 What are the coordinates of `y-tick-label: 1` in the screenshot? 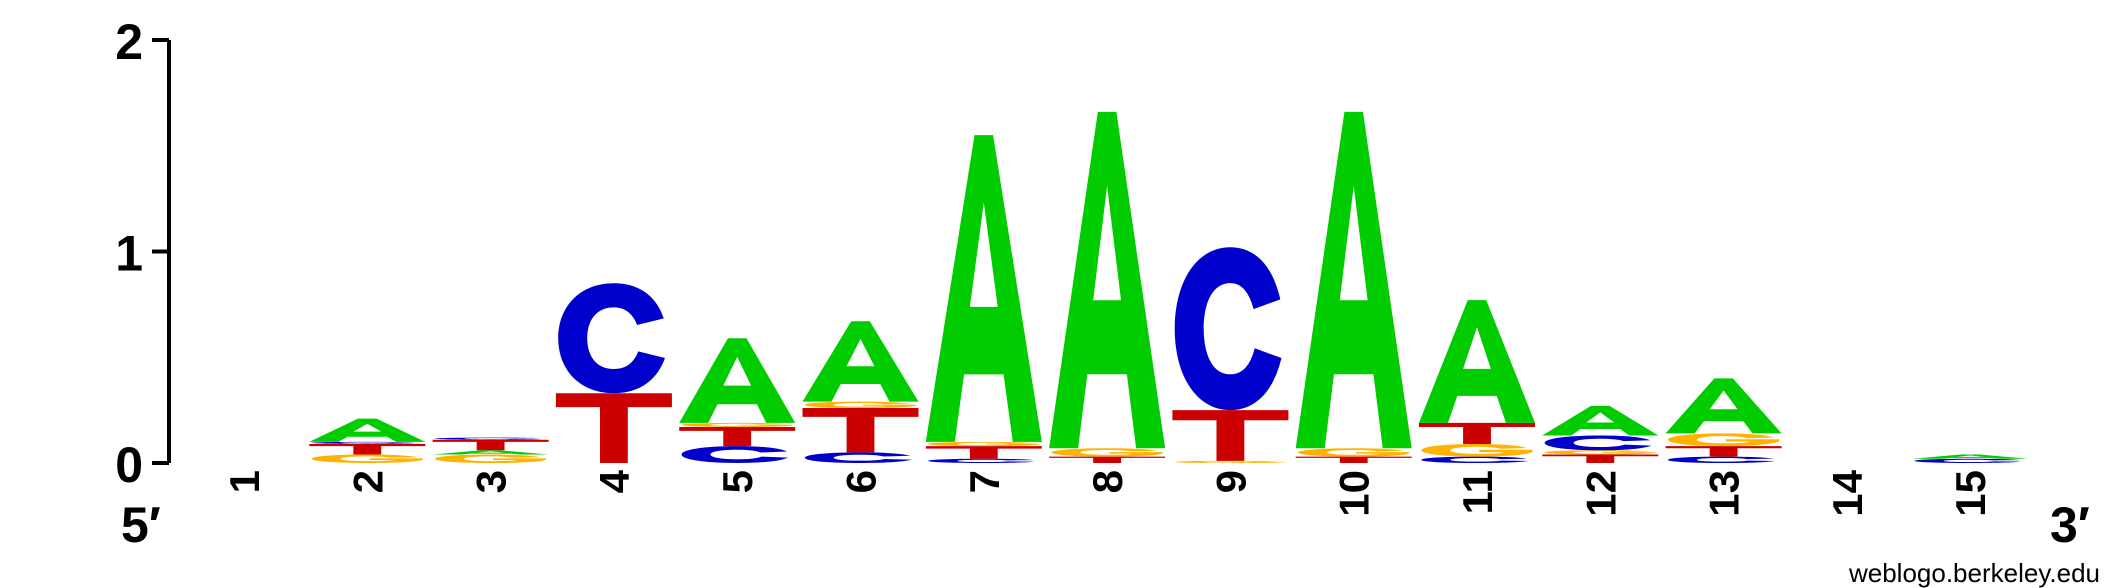 It's located at (129, 254).